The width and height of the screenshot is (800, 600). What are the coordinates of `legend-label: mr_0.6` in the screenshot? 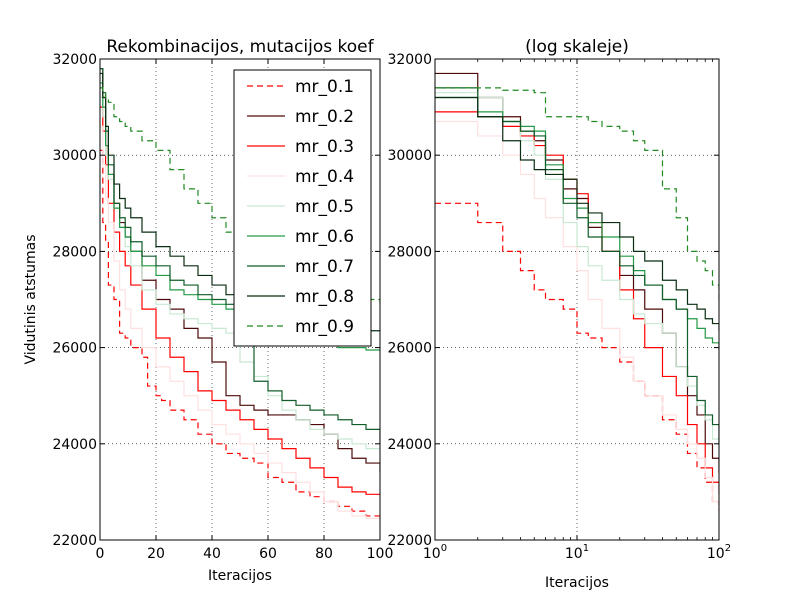 It's located at (324, 237).